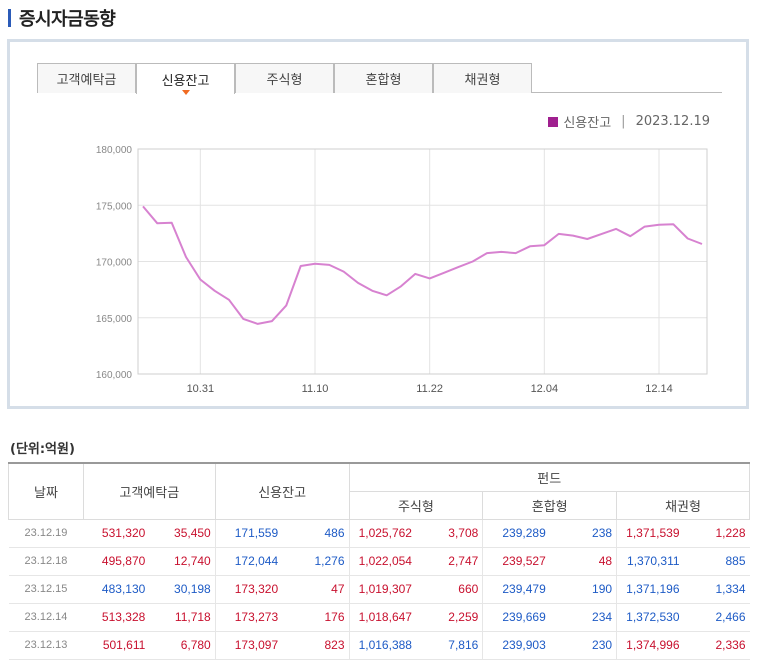  I want to click on cell-bond-change: 1,228, so click(716, 533).